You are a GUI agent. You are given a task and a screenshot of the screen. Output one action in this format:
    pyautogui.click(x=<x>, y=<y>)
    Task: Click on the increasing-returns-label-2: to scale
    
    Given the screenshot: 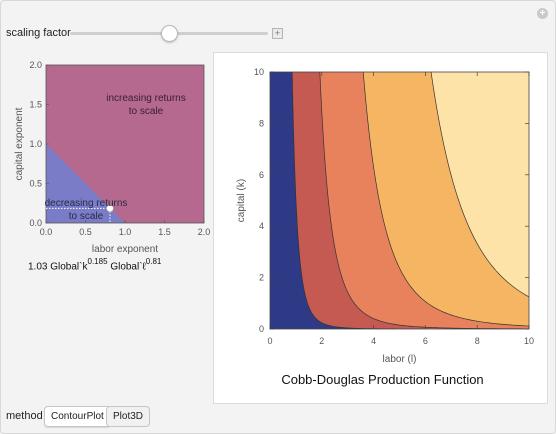 What is the action you would take?
    pyautogui.click(x=146, y=111)
    